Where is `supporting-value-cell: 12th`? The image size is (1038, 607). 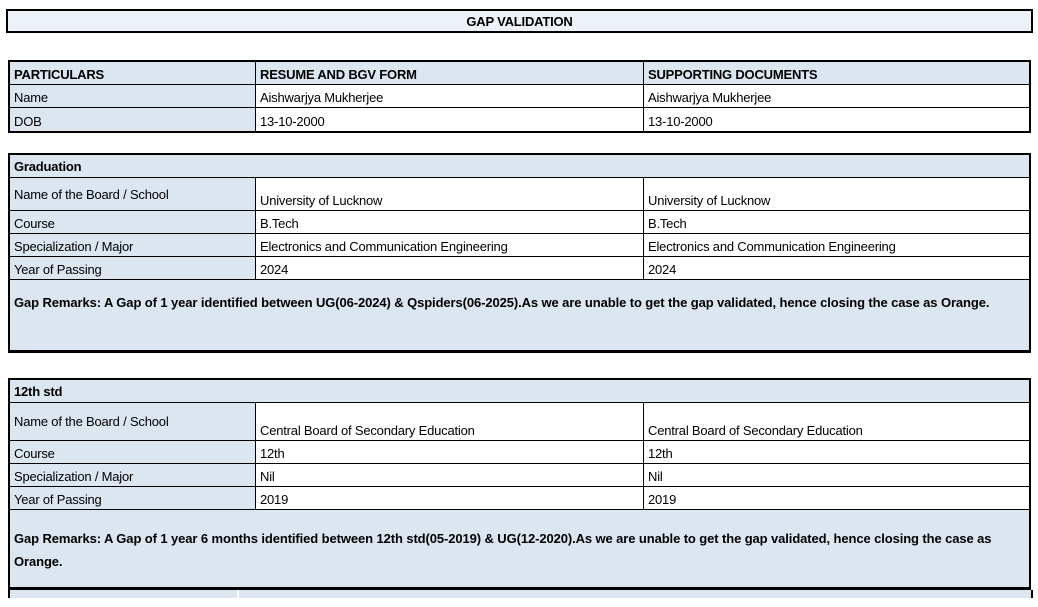
supporting-value-cell: 12th is located at coordinates (660, 453).